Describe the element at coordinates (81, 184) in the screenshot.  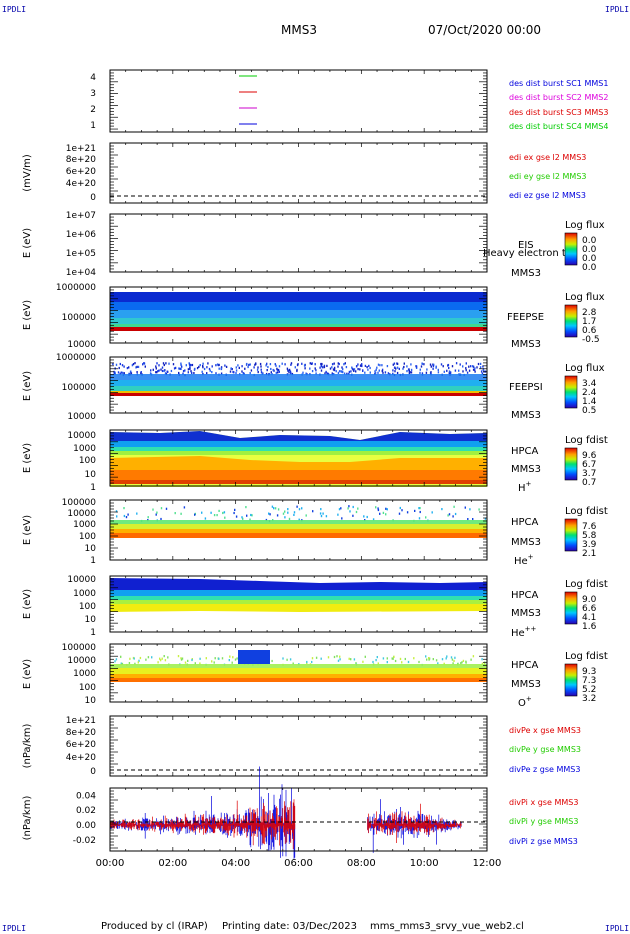
I see `y-tick-label: 4e+20` at that location.